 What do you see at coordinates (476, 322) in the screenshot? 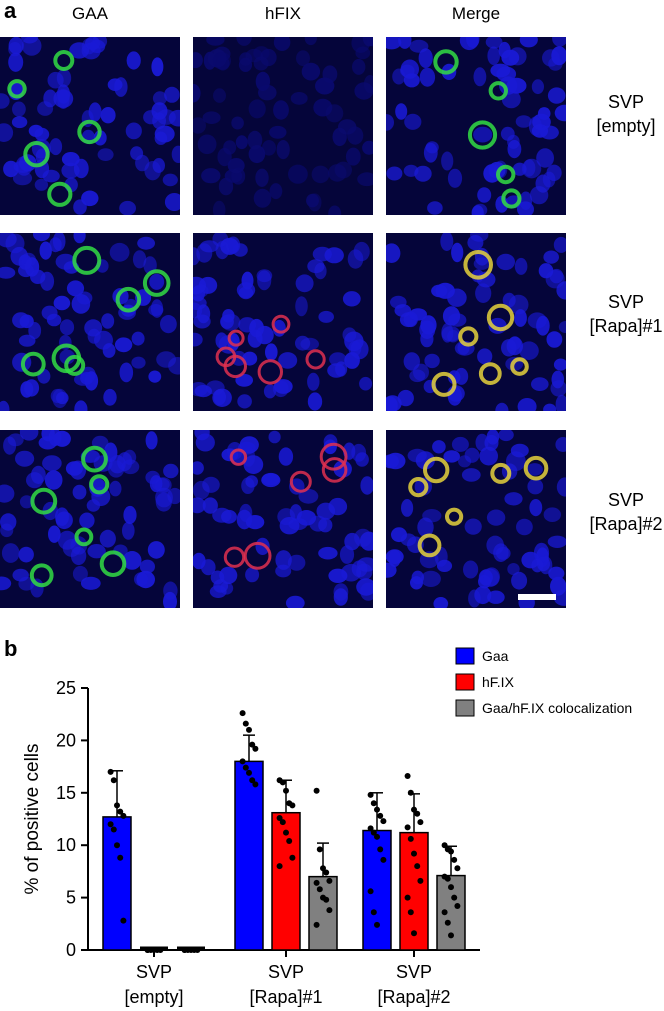
I see `micrograph-merge-rapa1` at bounding box center [476, 322].